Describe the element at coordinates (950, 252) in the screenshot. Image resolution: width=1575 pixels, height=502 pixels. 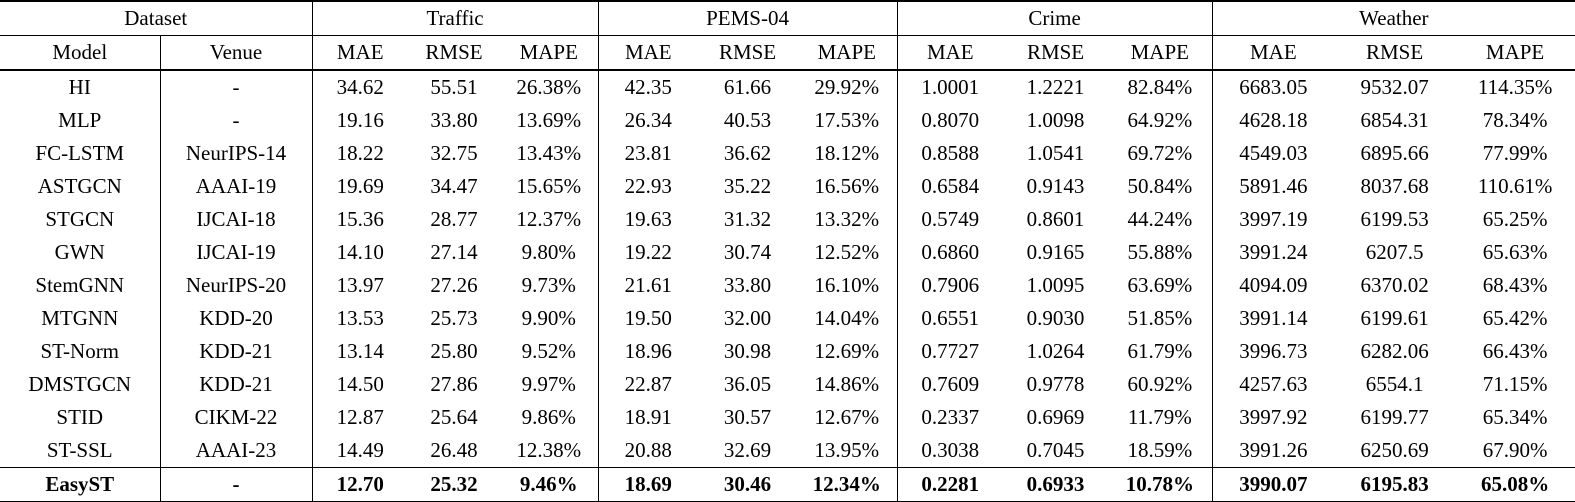
I see `metric-cell: 0.6860` at that location.